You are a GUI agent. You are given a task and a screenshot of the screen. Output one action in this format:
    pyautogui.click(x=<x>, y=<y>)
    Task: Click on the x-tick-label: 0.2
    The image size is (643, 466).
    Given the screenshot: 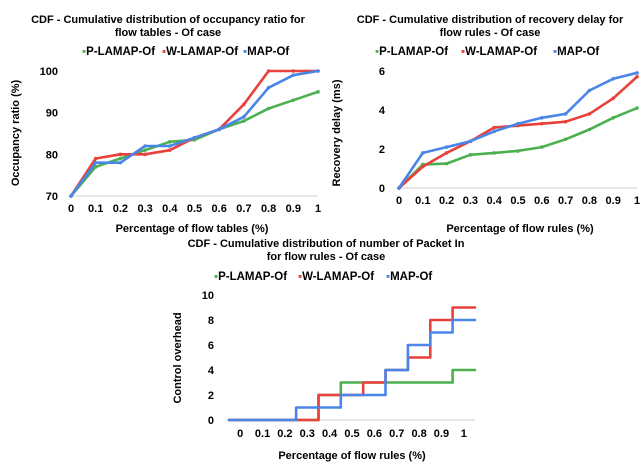 What is the action you would take?
    pyautogui.click(x=120, y=209)
    